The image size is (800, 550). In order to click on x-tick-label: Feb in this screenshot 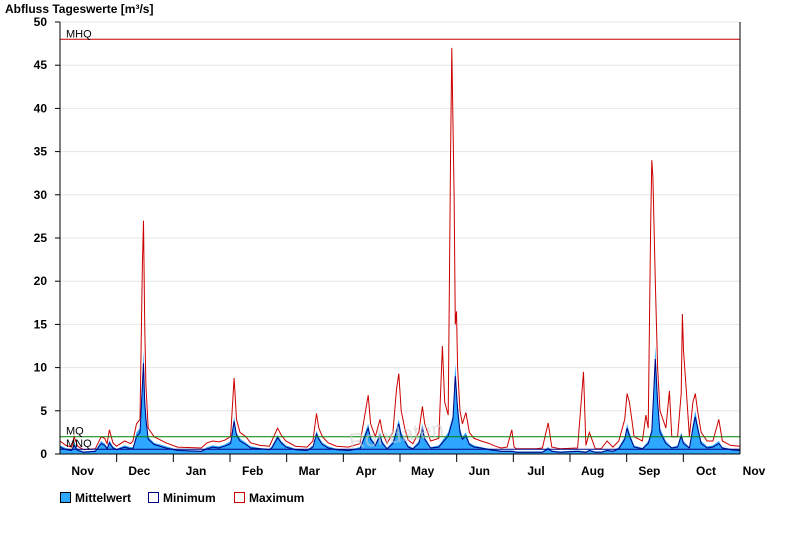, I will do `click(252, 471)`.